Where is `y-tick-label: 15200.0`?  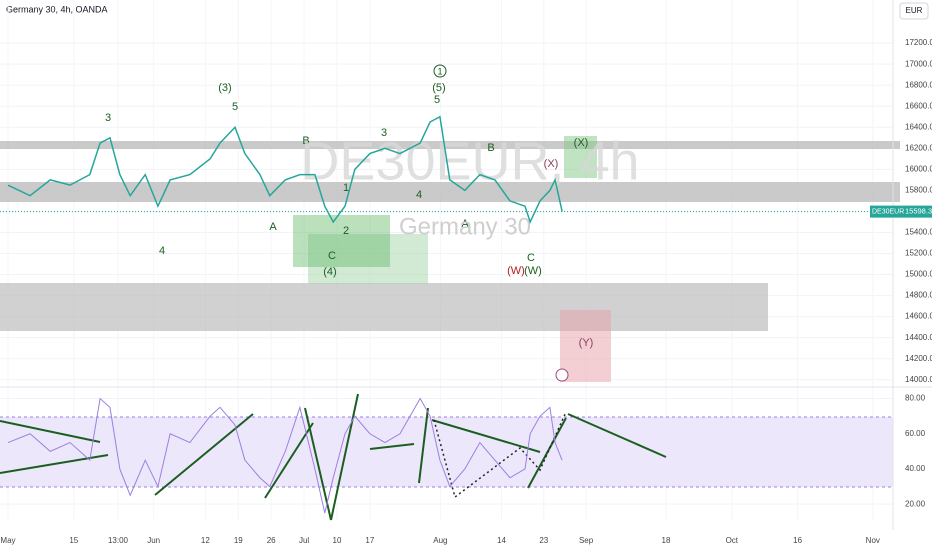 y-tick-label: 15200.0 is located at coordinates (918, 253).